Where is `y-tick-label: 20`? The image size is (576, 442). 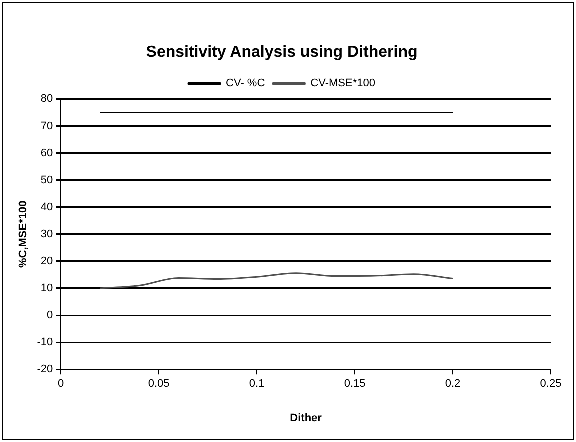 y-tick-label: 20 is located at coordinates (47, 261).